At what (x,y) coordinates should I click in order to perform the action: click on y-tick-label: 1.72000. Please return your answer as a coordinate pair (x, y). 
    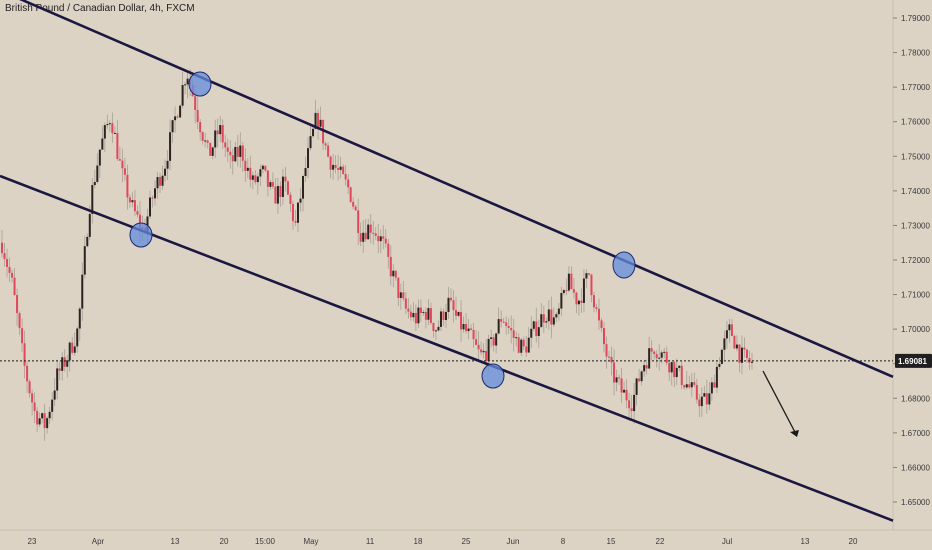
    Looking at the image, I should click on (915, 260).